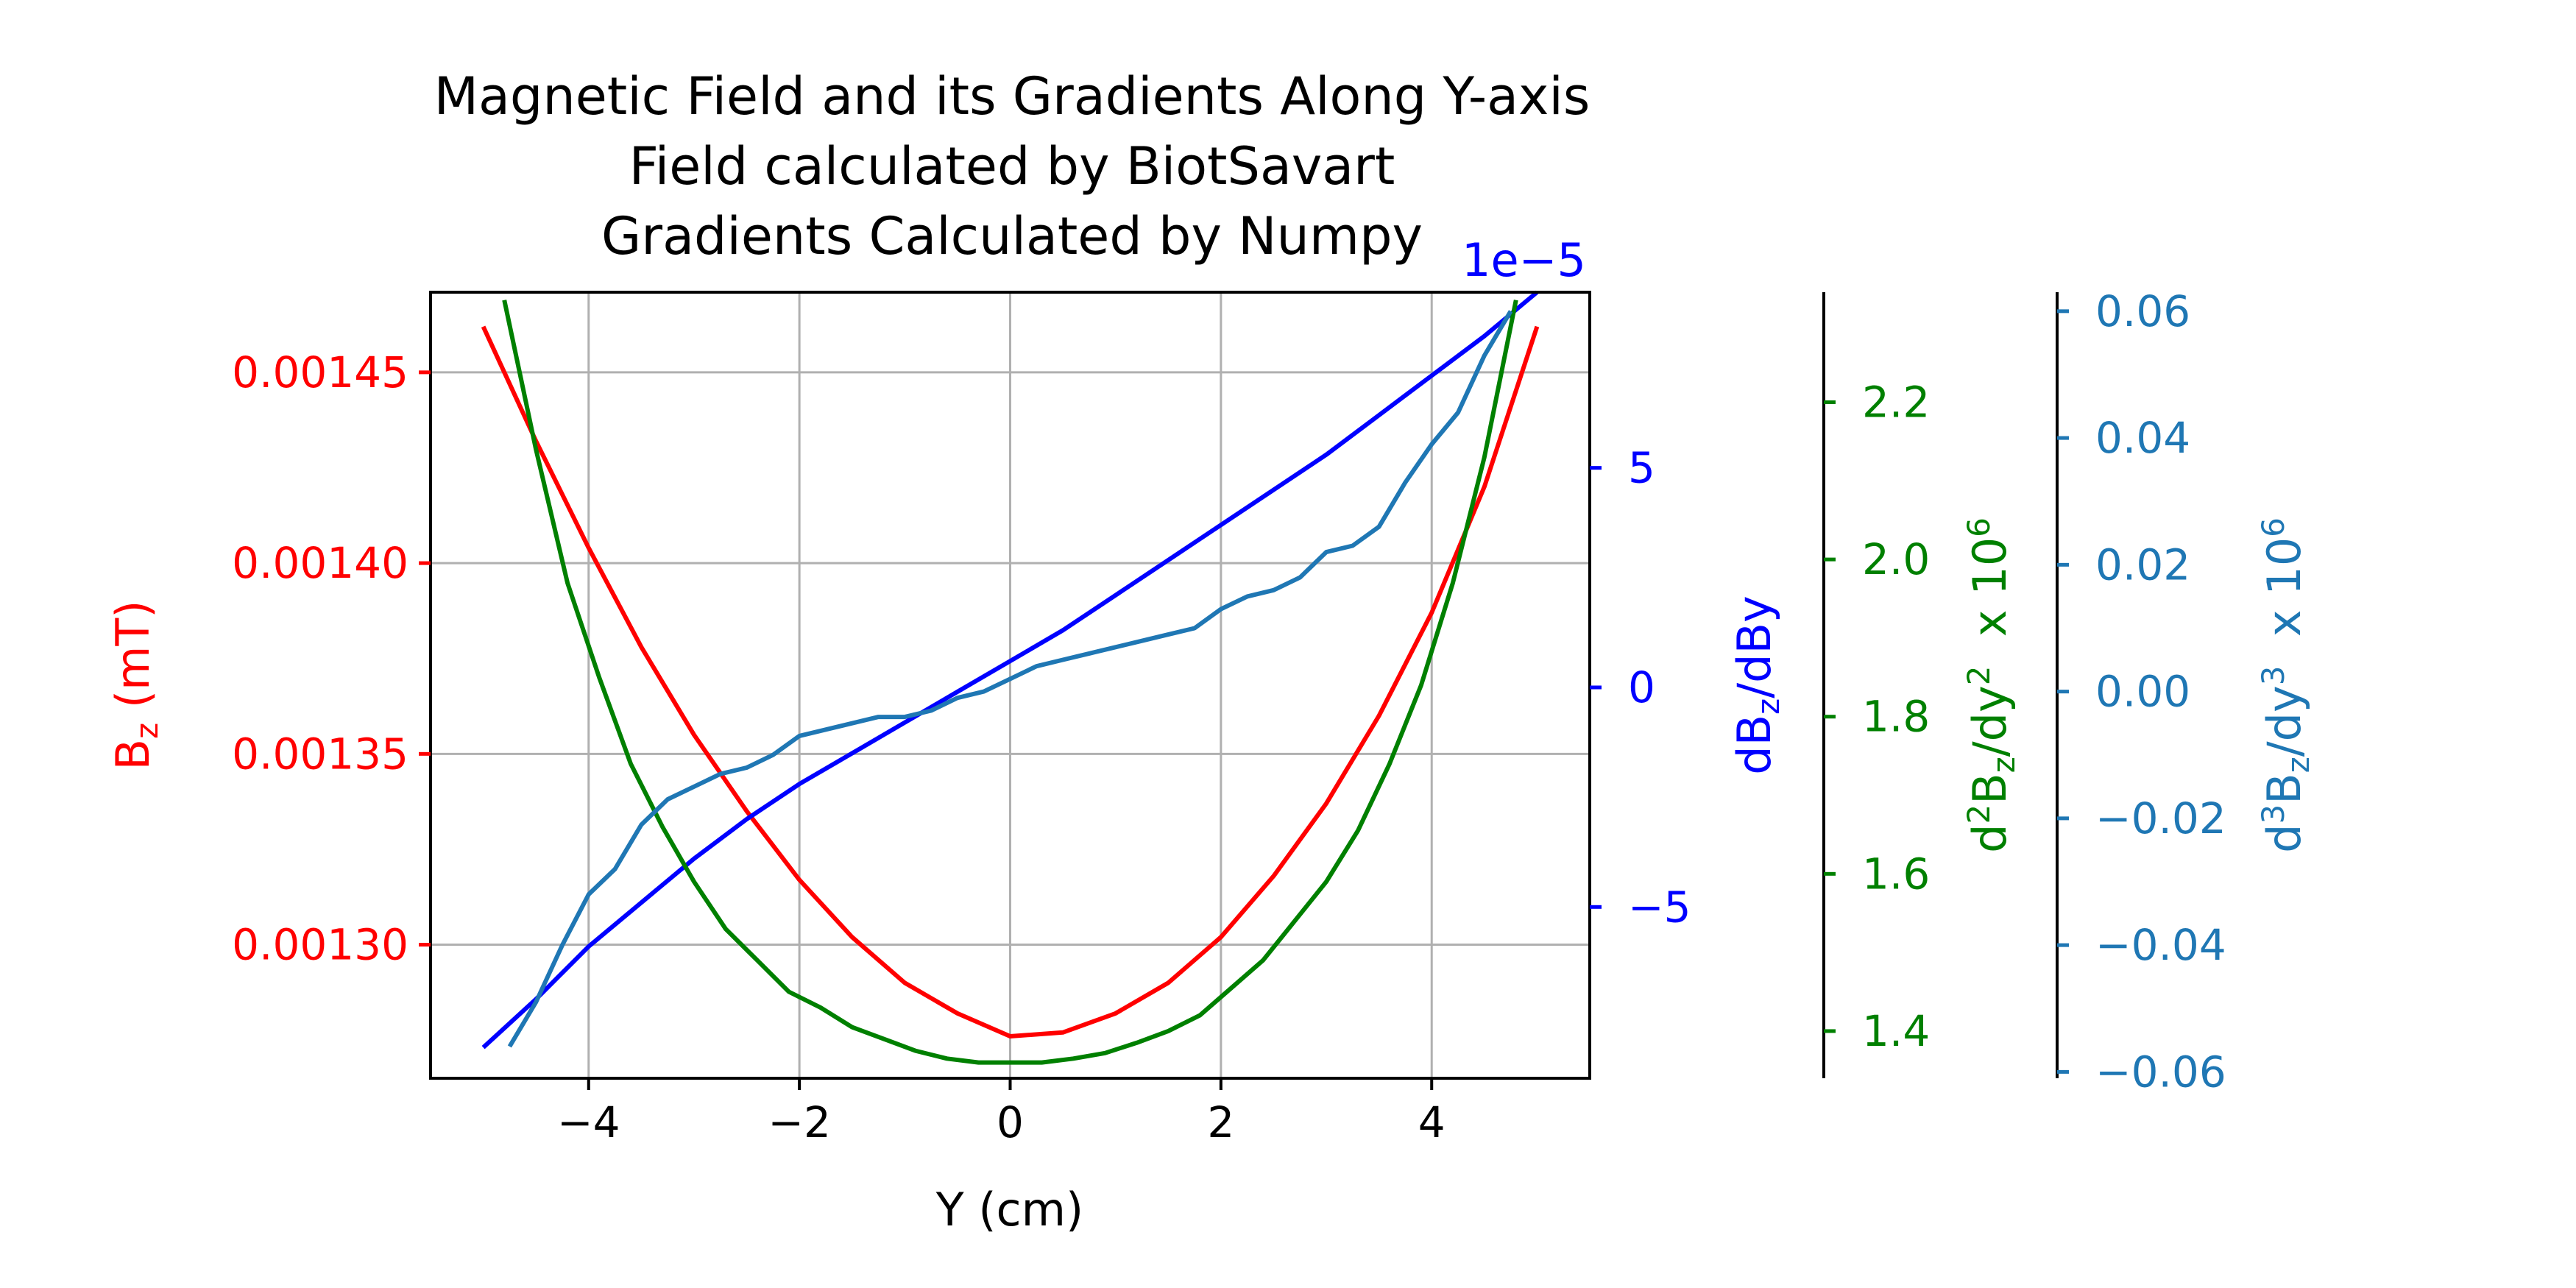 The width and height of the screenshot is (2576, 1288). I want to click on d3bz-tick-label: 0.00, so click(2142, 692).